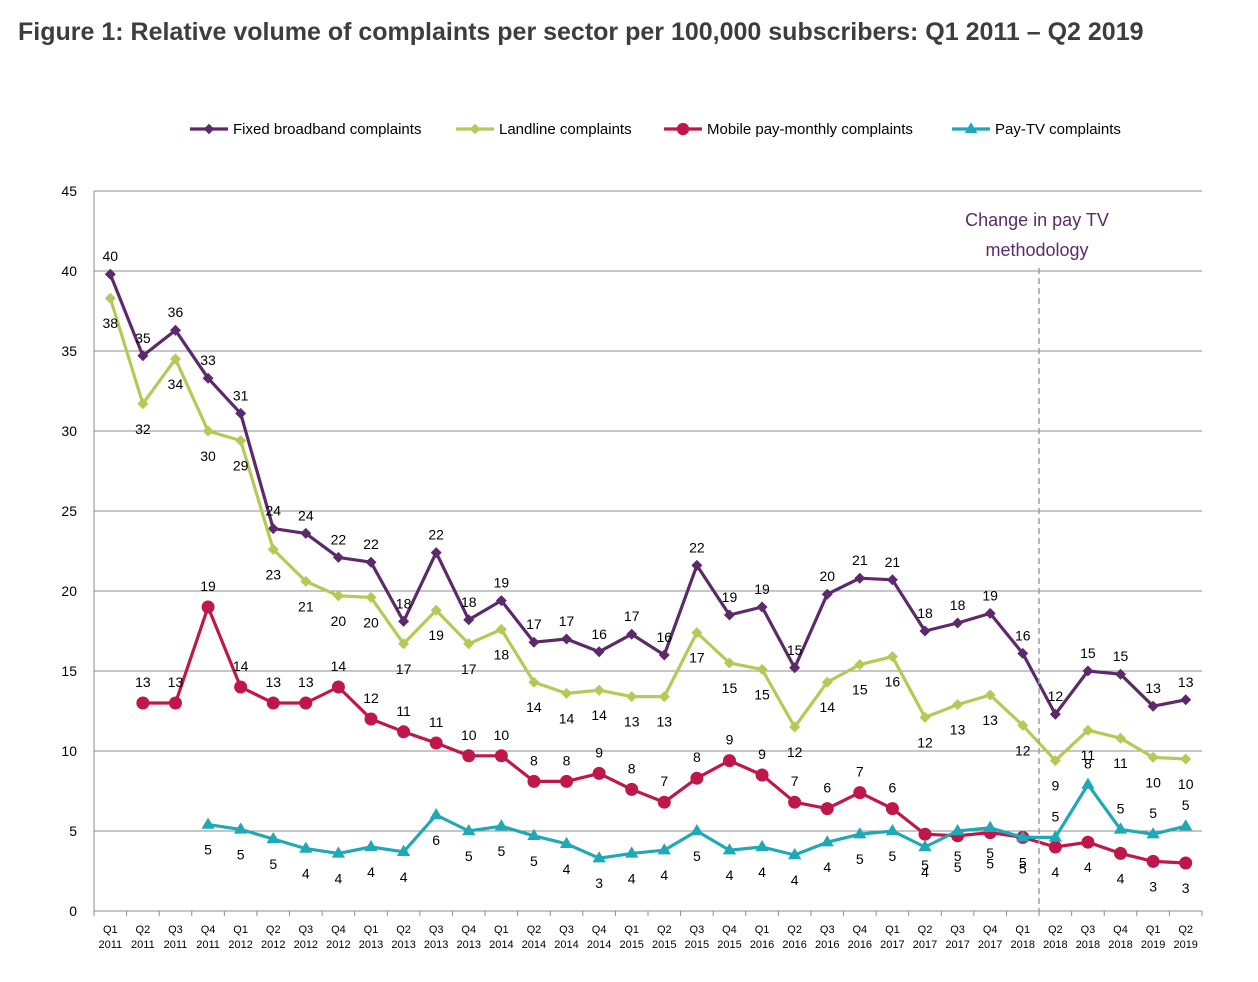 The width and height of the screenshot is (1258, 982). What do you see at coordinates (371, 930) in the screenshot?
I see `x-tick-quarter: Q1` at bounding box center [371, 930].